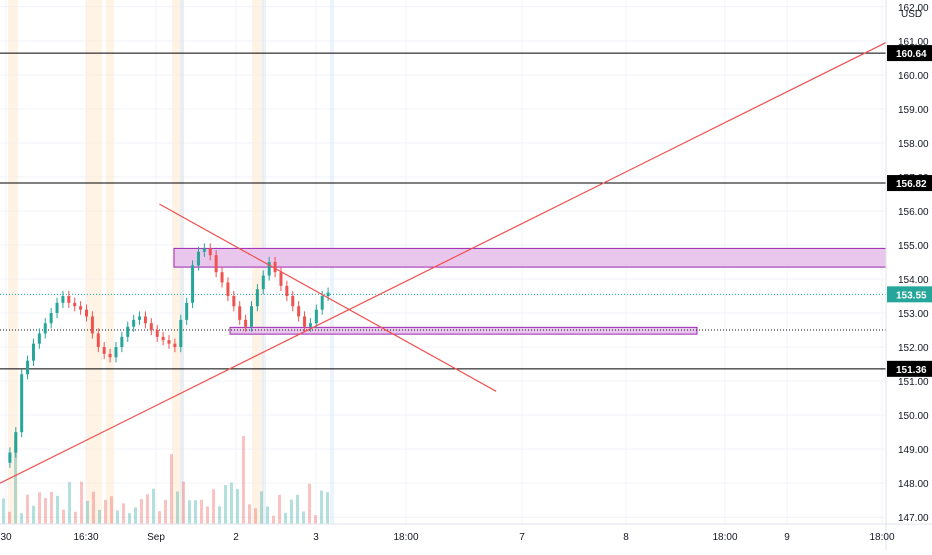  I want to click on x-axis-tick-label: 3, so click(316, 537).